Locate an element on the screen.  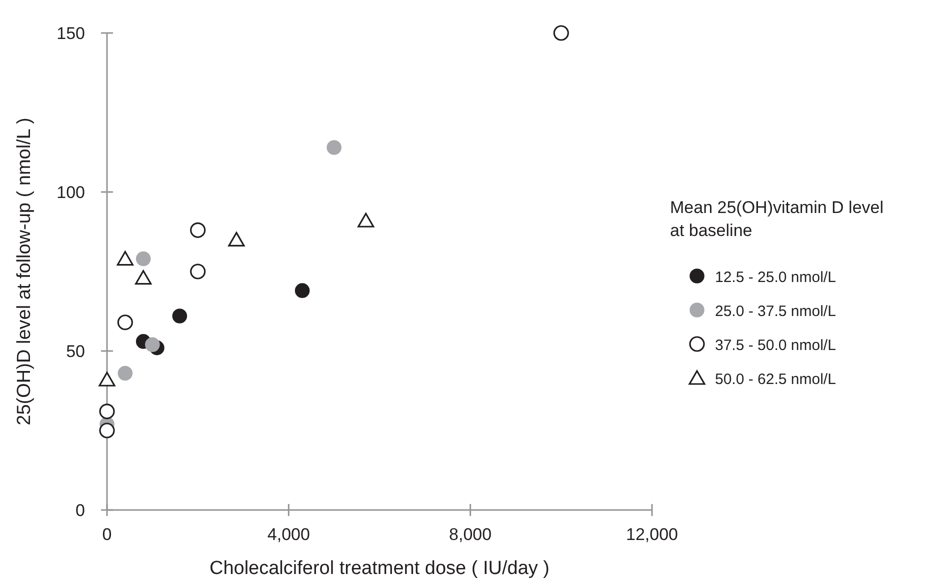
legend-label: 25.0 - 37.5 nmol/L is located at coordinates (775, 311).